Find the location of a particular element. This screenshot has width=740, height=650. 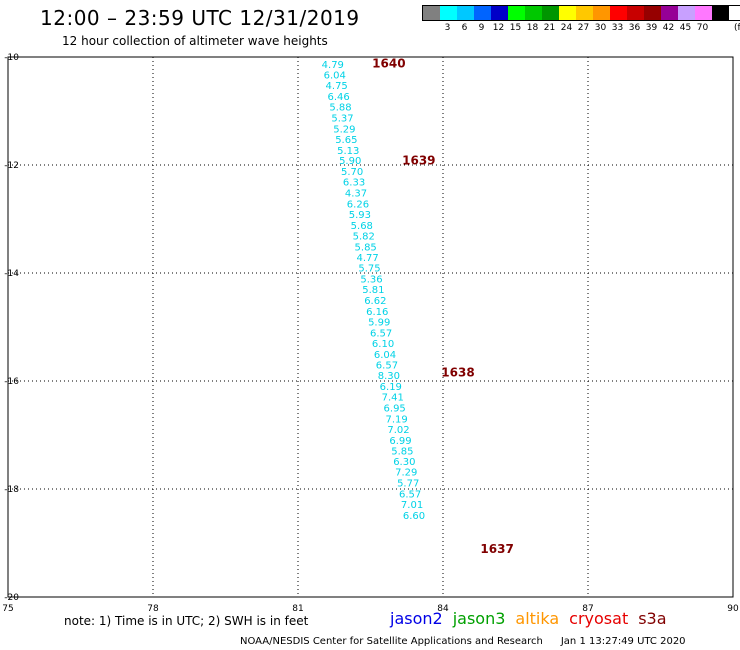

lat-tick-label: -12 is located at coordinates (11, 166).